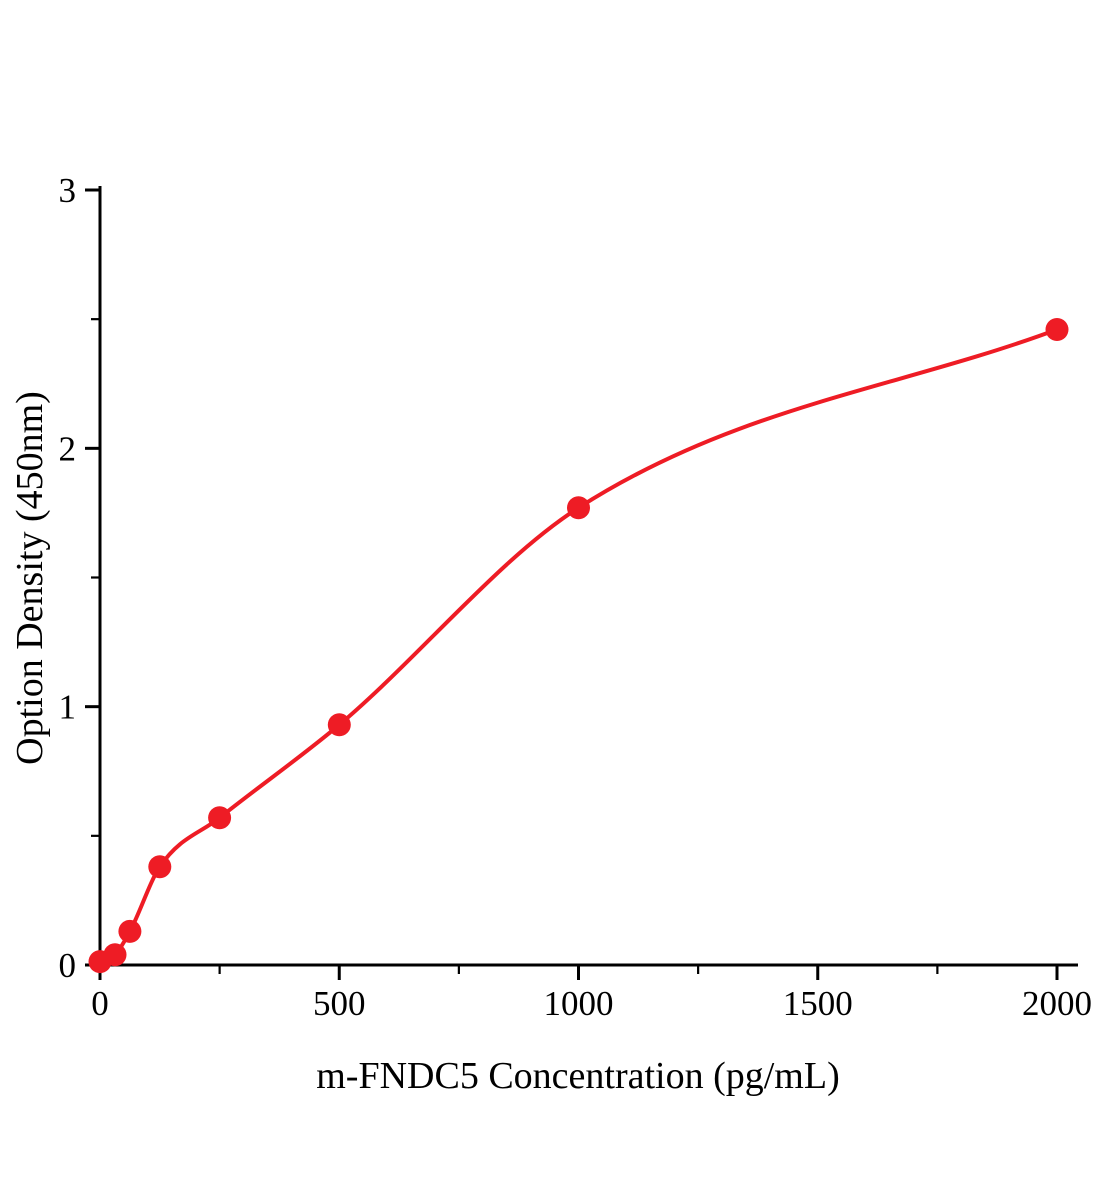  I want to click on y-tick-label: 1, so click(68, 707).